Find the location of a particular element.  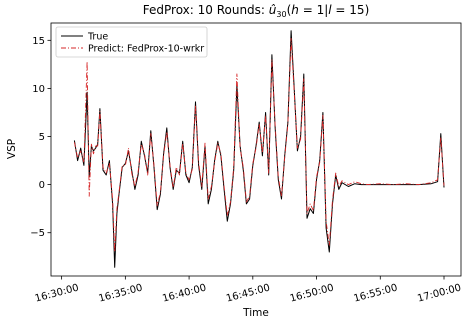

y-tick-label: 15 is located at coordinates (38, 41).